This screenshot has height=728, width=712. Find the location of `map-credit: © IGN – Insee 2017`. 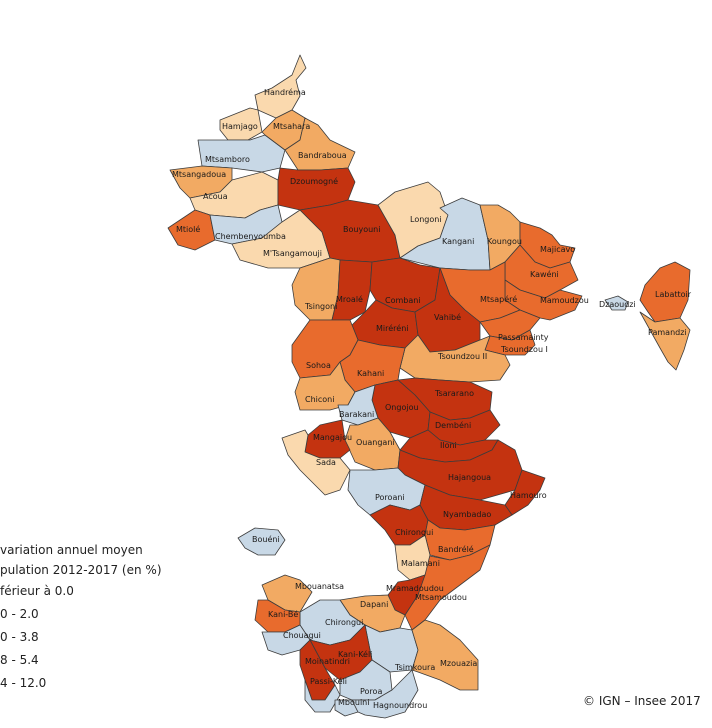

map-credit: © IGN – Insee 2017 is located at coordinates (642, 701).